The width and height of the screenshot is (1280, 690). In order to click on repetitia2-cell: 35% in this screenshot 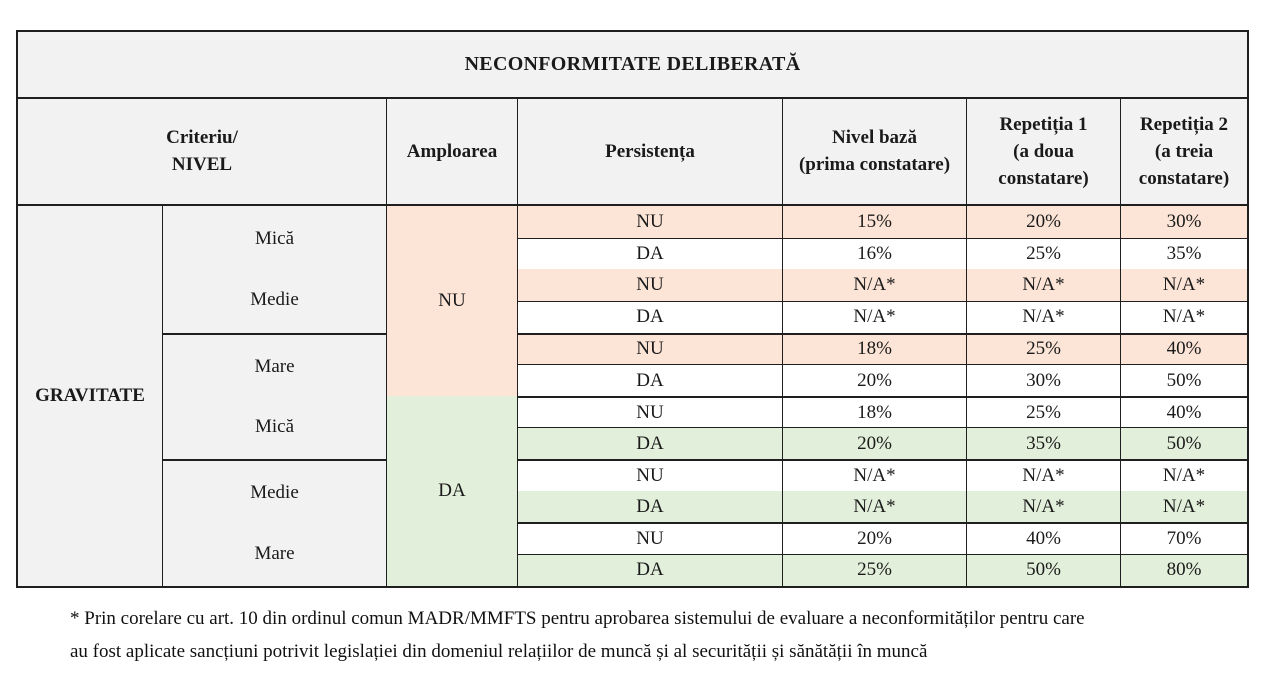, I will do `click(1183, 253)`.